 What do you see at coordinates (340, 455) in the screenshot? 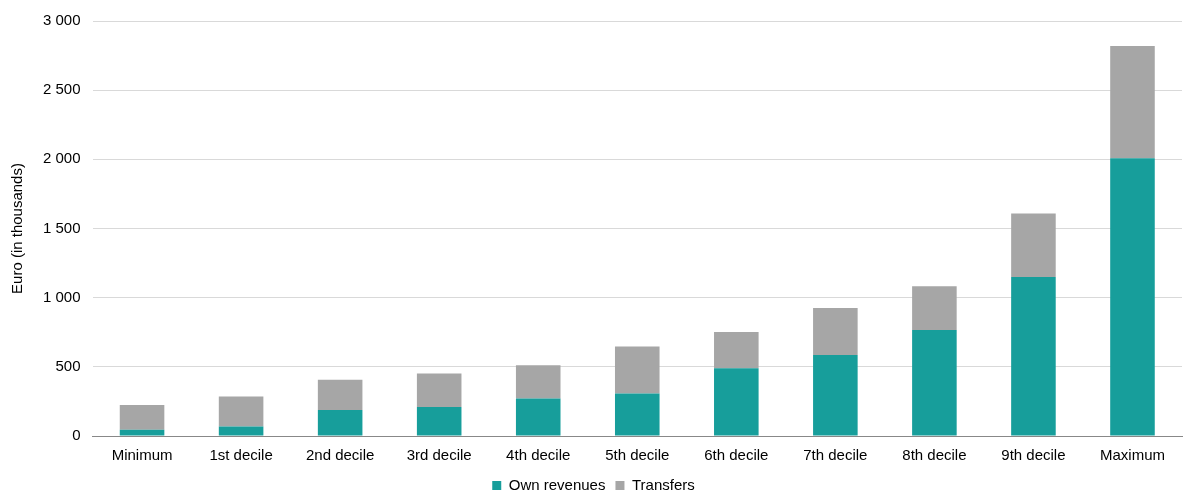
I see `x-tick-label: 2nd decile` at bounding box center [340, 455].